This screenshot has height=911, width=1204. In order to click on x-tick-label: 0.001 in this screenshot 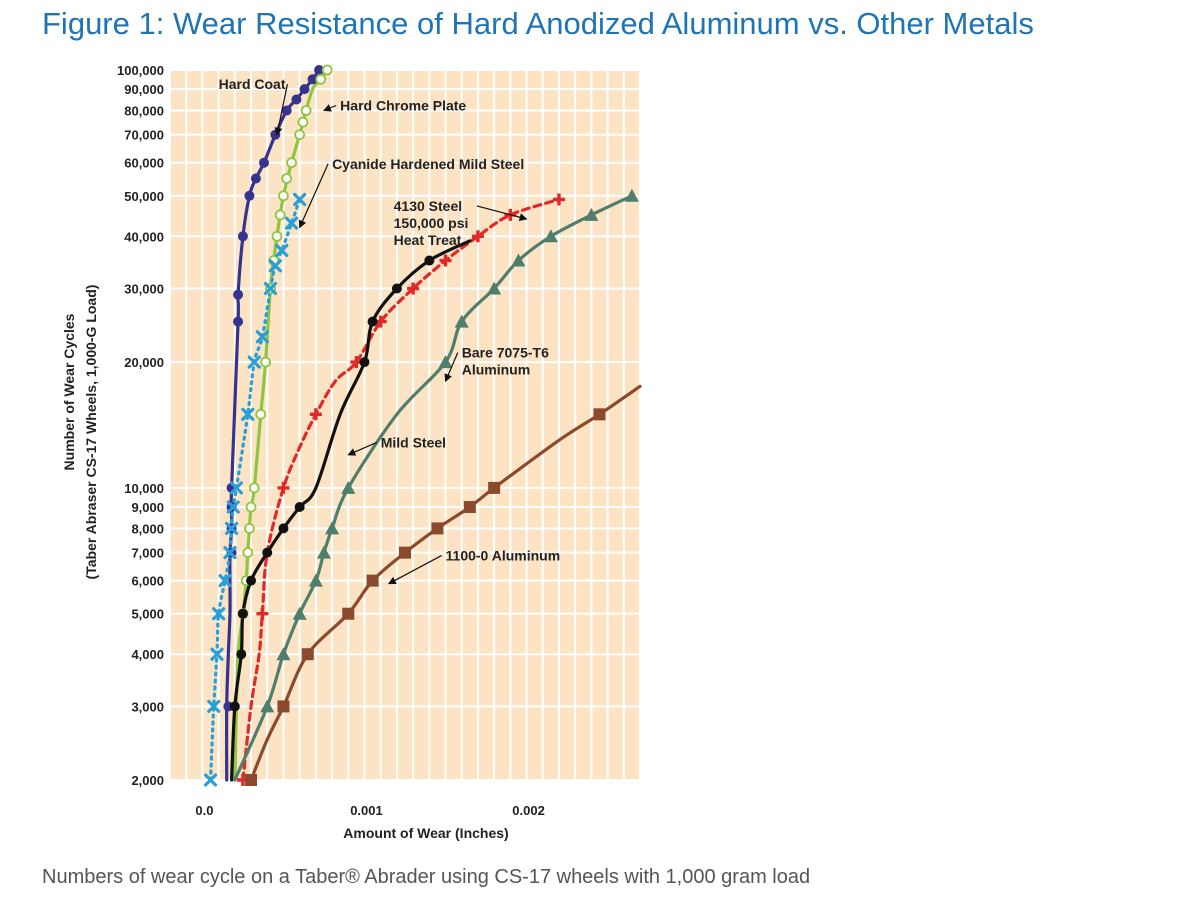, I will do `click(366, 810)`.